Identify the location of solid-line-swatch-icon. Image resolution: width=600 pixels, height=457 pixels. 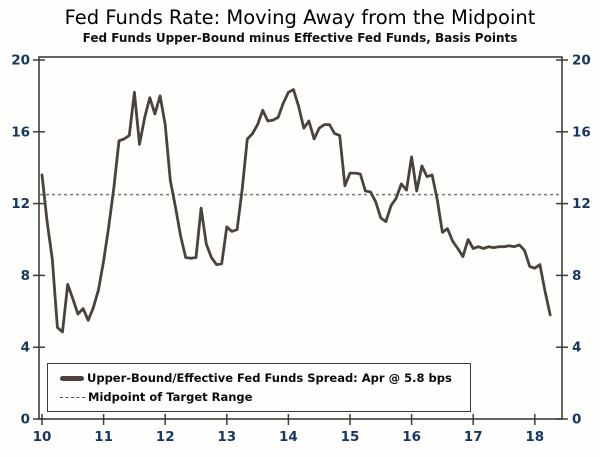
(72, 378).